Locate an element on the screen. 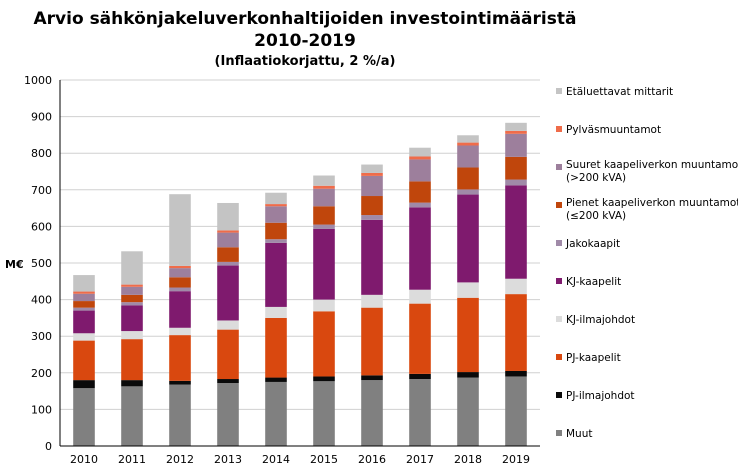  bar-segment-1-2019 is located at coordinates (516, 411).